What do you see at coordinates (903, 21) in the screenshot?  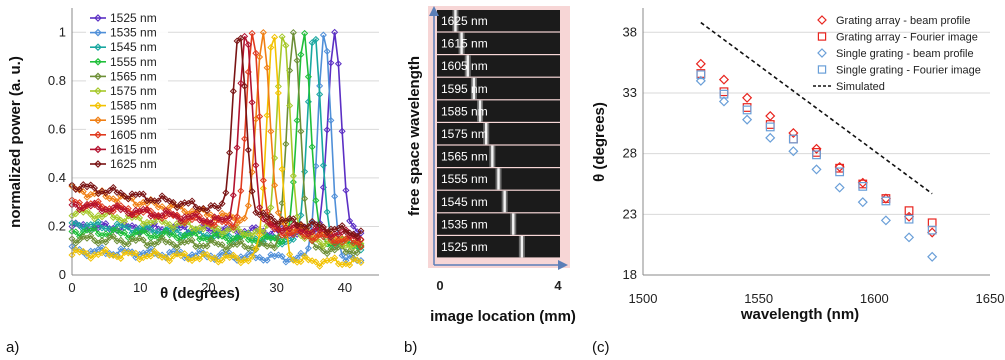 I see `panel-c-legend-entry: Grating array - beam profile` at bounding box center [903, 21].